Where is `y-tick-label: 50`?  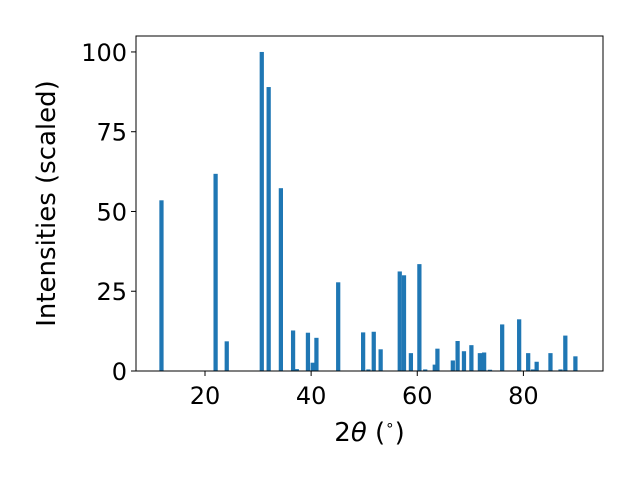
y-tick-label: 50 is located at coordinates (111, 212).